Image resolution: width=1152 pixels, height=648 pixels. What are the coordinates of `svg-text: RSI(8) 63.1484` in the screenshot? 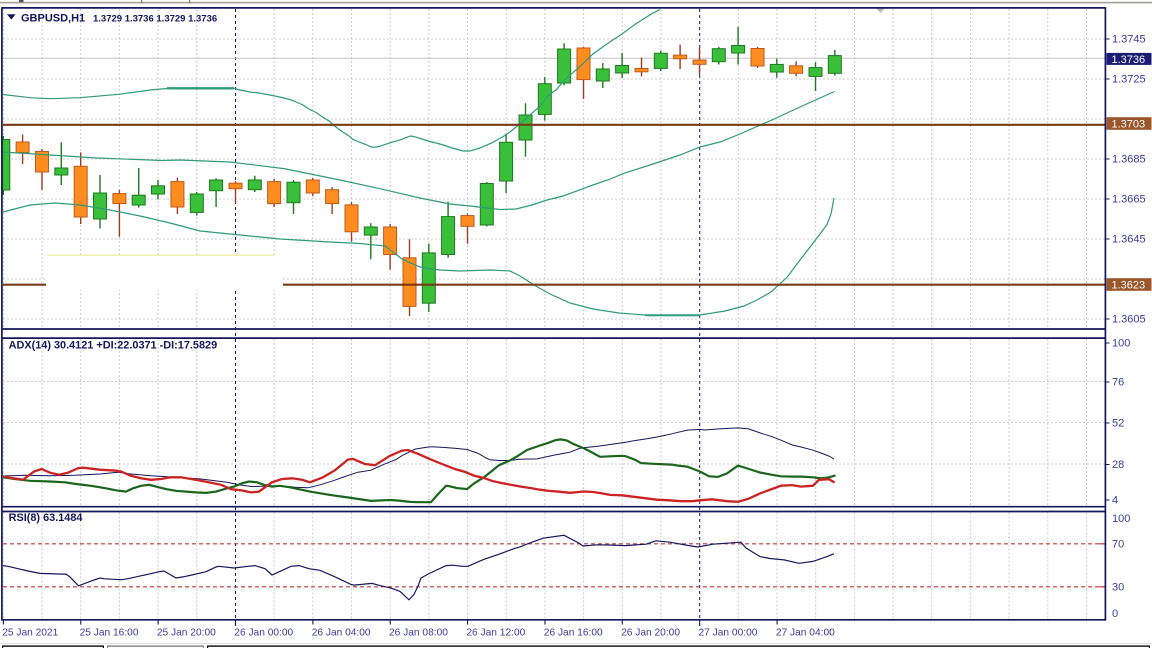 It's located at (46, 518).